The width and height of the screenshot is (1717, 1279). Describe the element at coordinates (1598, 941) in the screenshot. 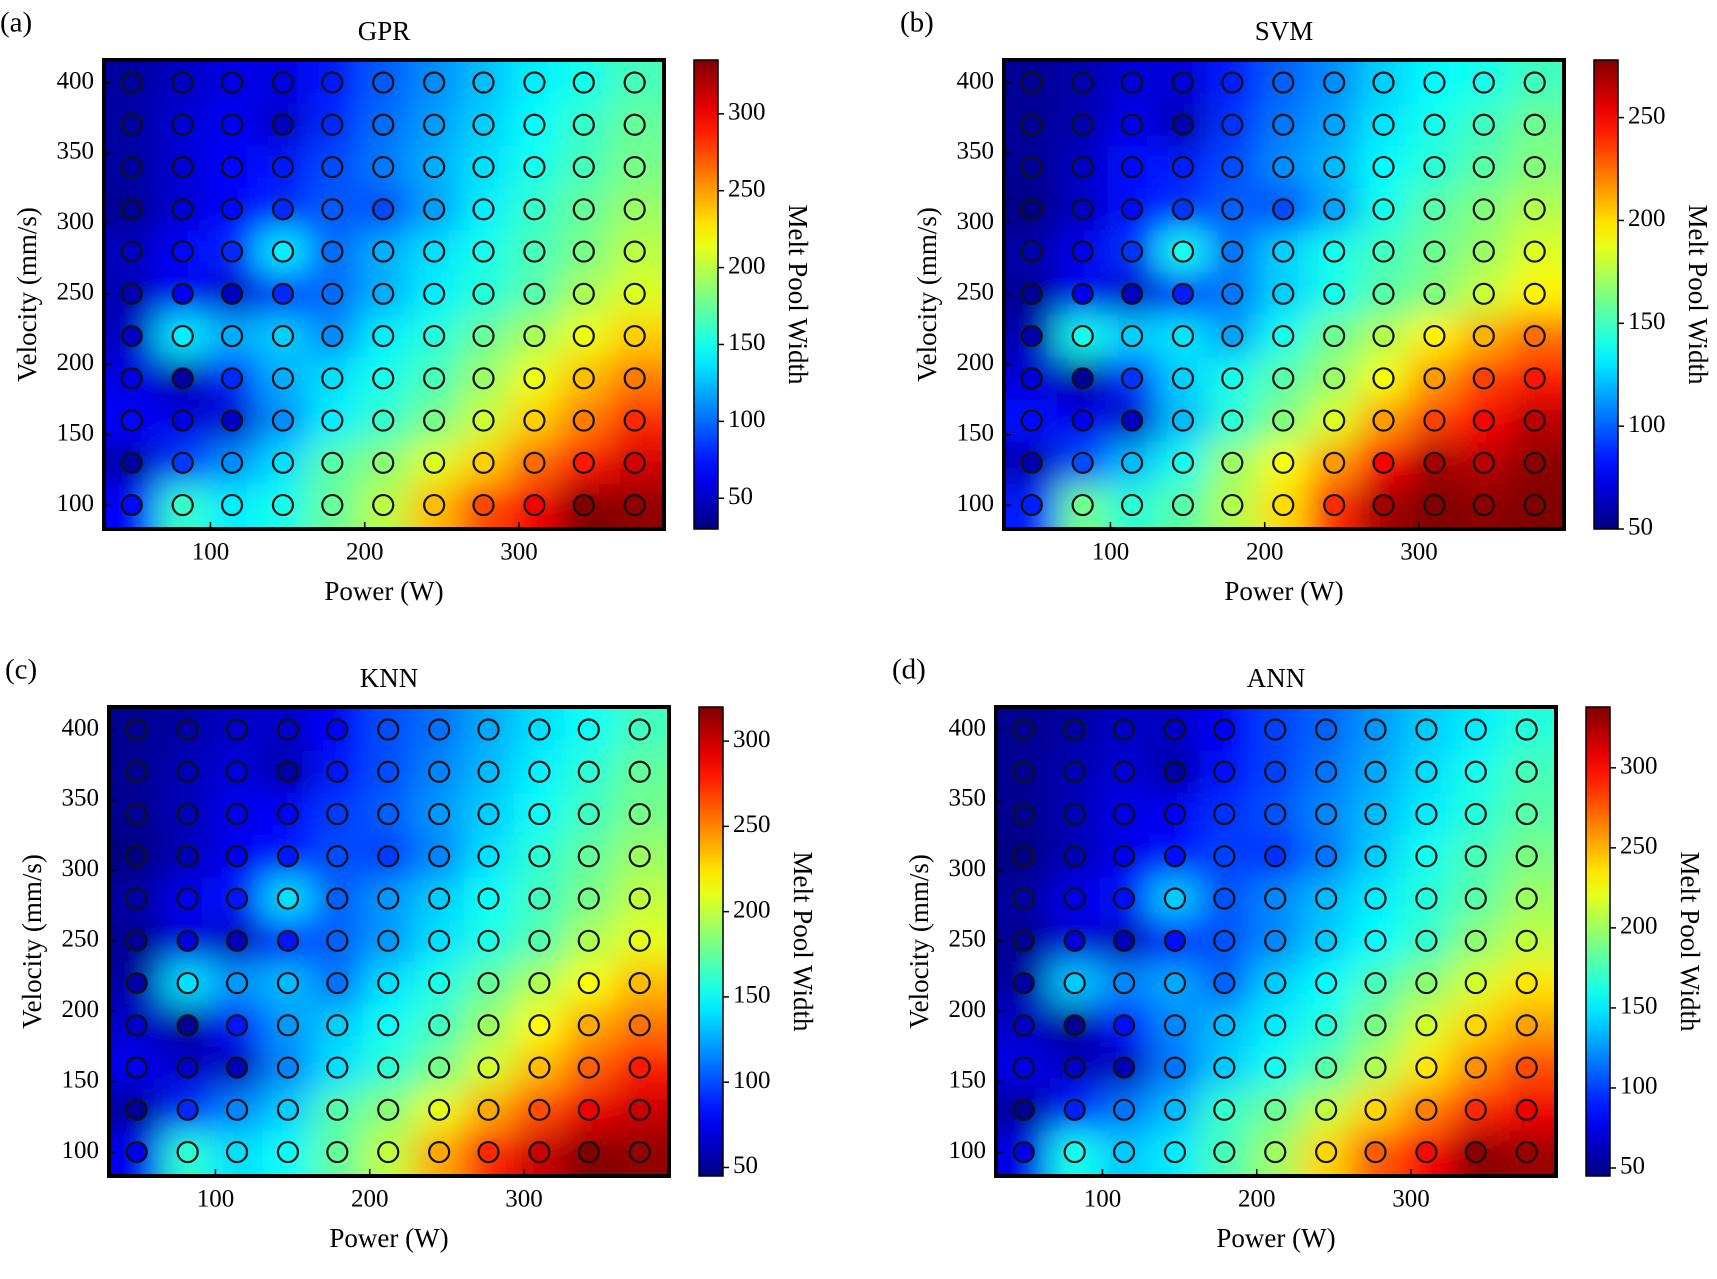

I see `colorbar` at that location.